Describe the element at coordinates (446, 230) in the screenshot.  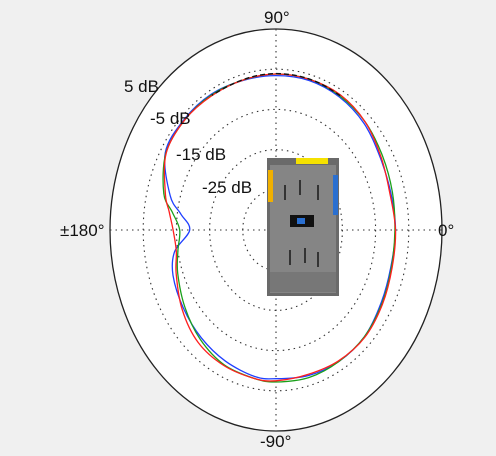
I see `angle-label: 0°` at that location.